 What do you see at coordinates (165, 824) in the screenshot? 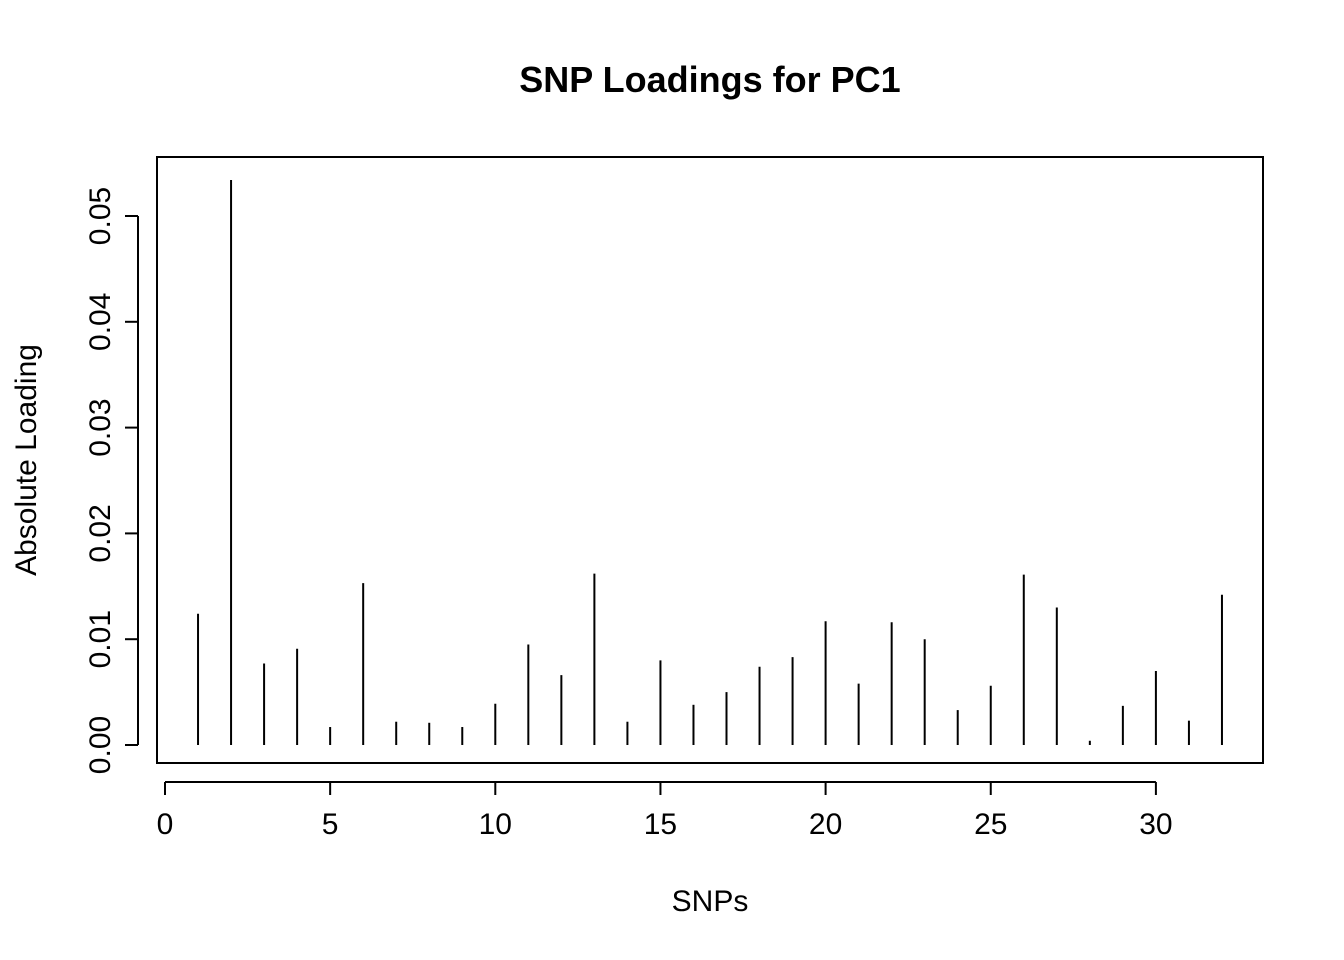
I see `x-tick-label: 0` at bounding box center [165, 824].